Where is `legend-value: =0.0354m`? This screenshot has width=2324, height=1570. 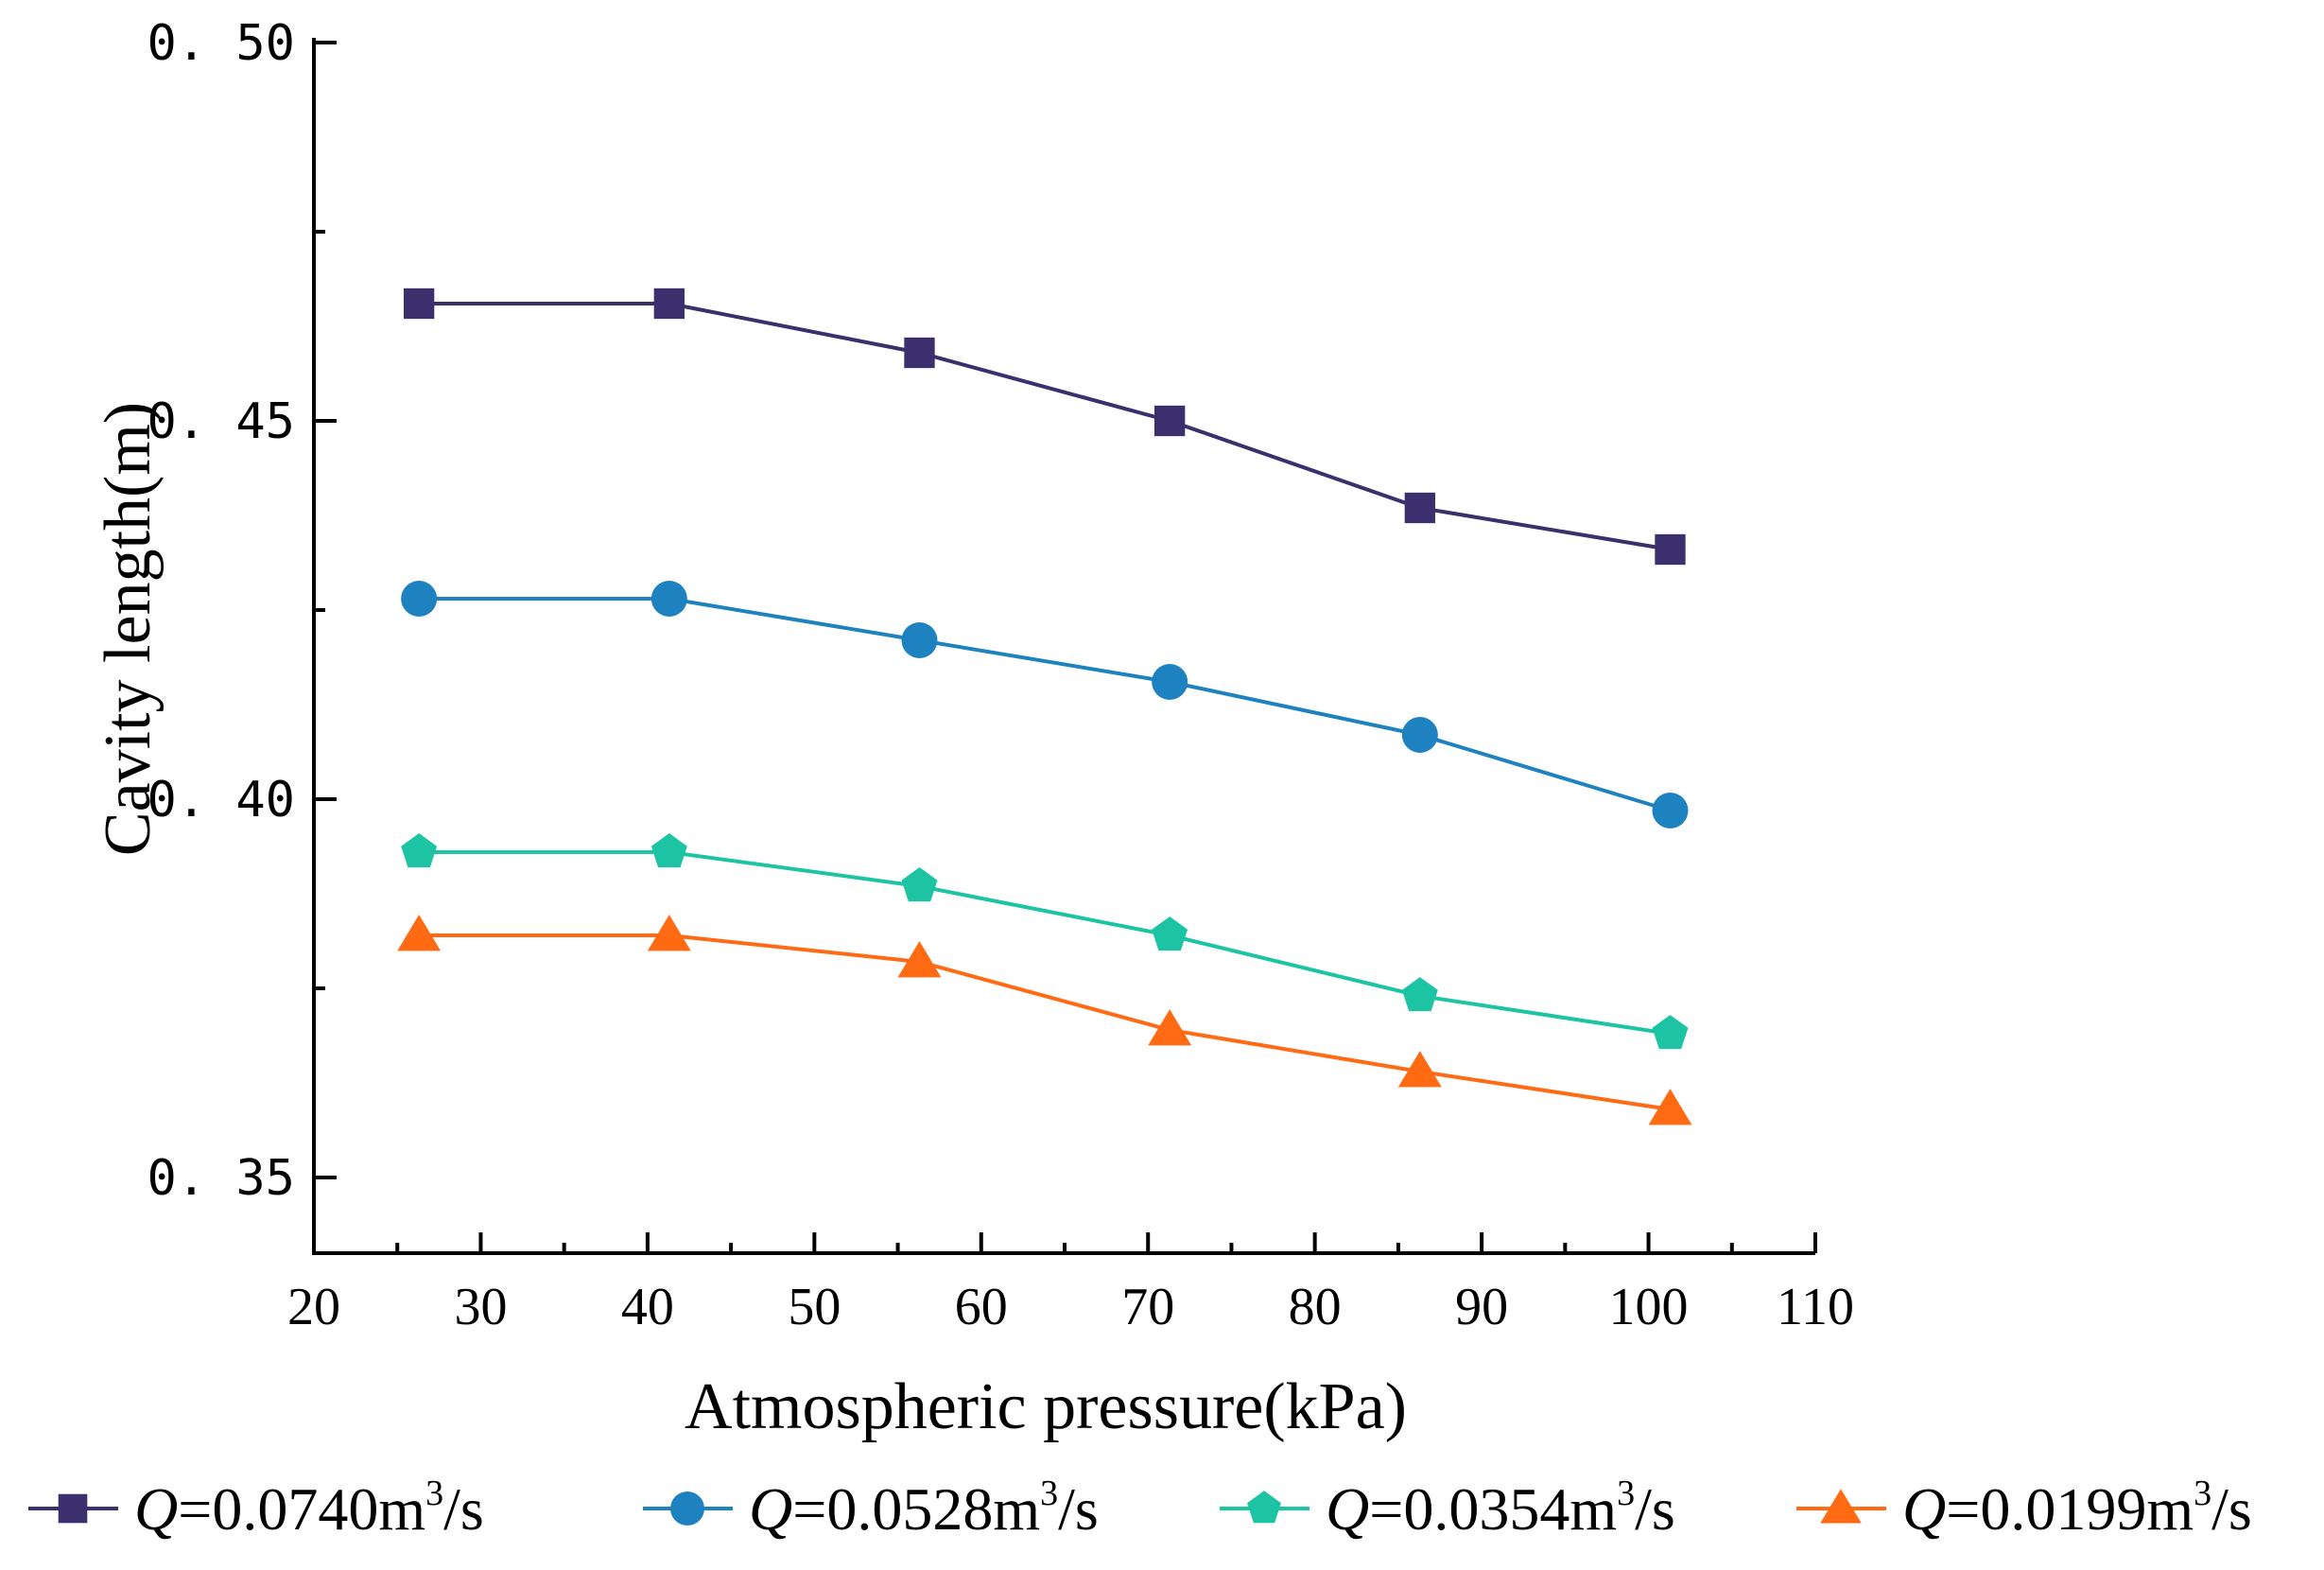
legend-value: =0.0354m is located at coordinates (1493, 1509).